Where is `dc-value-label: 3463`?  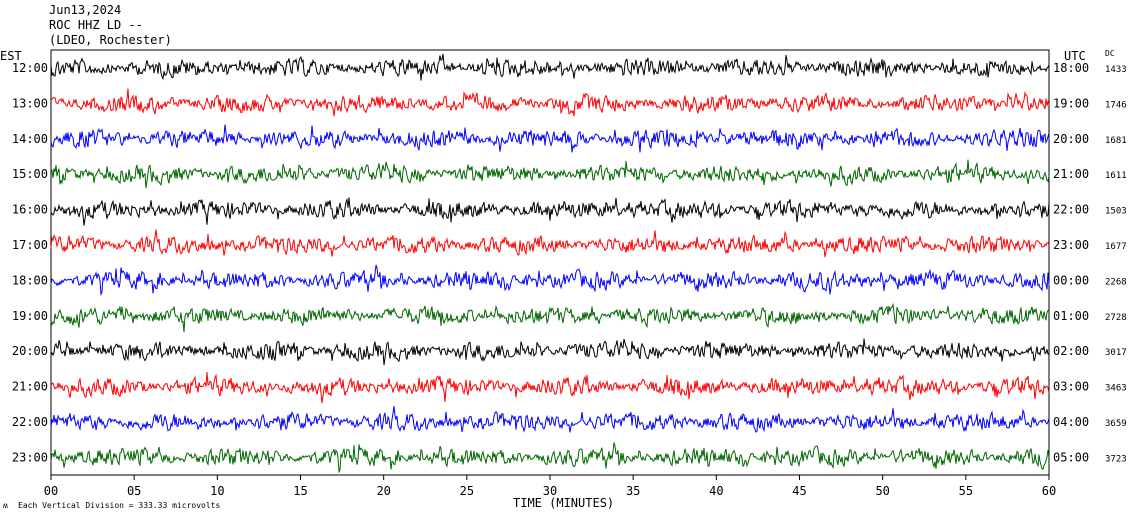 dc-value-label: 3463 is located at coordinates (1116, 389).